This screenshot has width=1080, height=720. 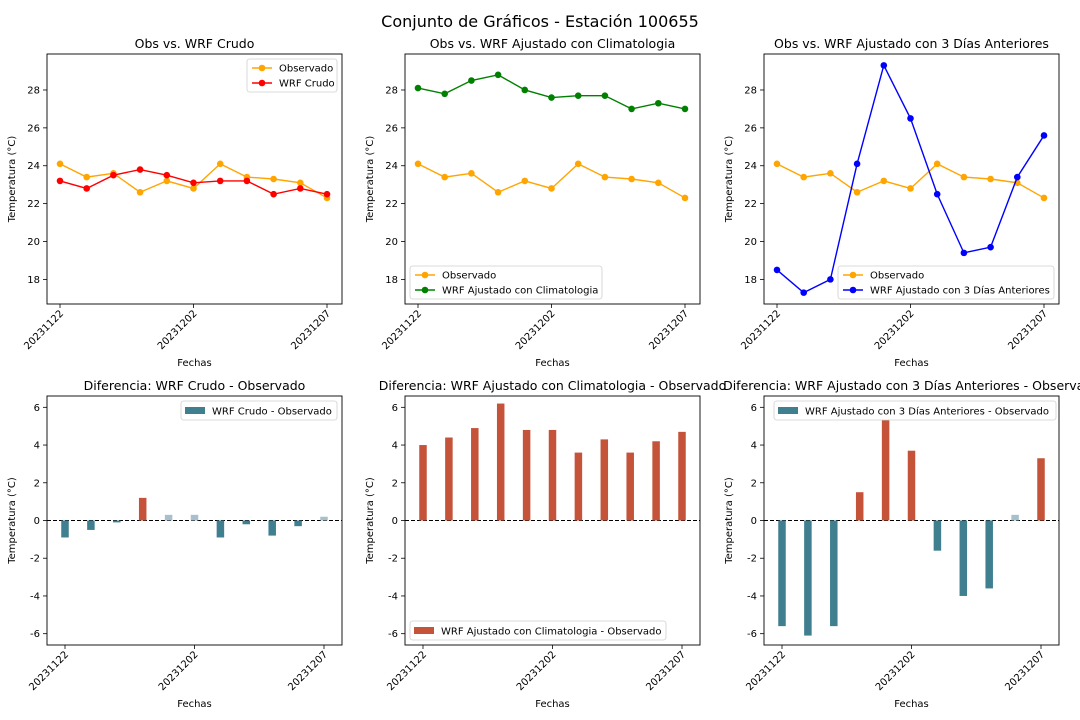 I want to click on series-line, so click(x=551, y=181).